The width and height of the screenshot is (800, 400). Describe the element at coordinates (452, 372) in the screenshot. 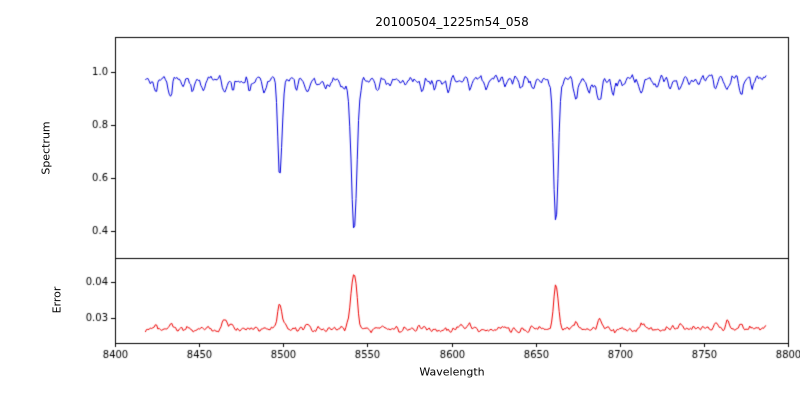

I see `x-axis-label: Wavelength` at that location.